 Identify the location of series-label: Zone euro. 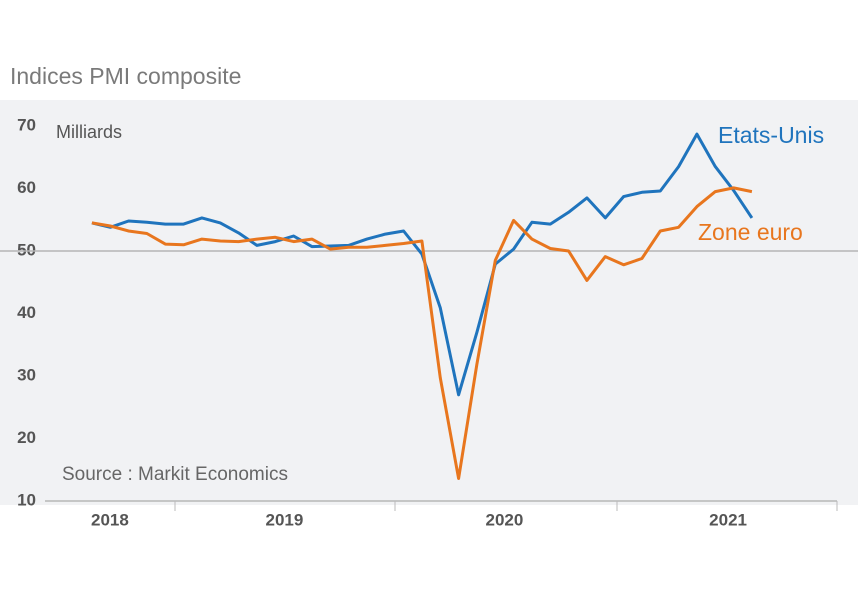
(750, 232).